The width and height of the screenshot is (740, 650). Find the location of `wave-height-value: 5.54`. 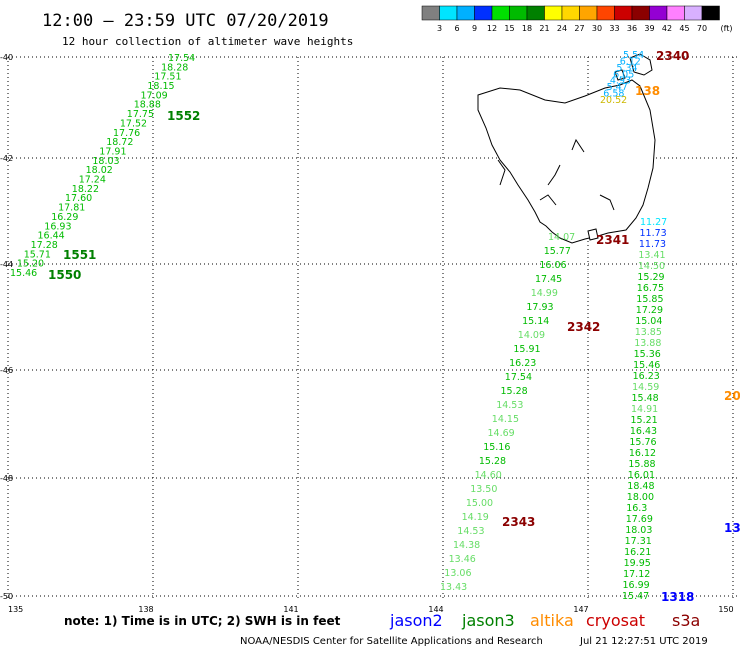

wave-height-value: 5.54 is located at coordinates (633, 55).